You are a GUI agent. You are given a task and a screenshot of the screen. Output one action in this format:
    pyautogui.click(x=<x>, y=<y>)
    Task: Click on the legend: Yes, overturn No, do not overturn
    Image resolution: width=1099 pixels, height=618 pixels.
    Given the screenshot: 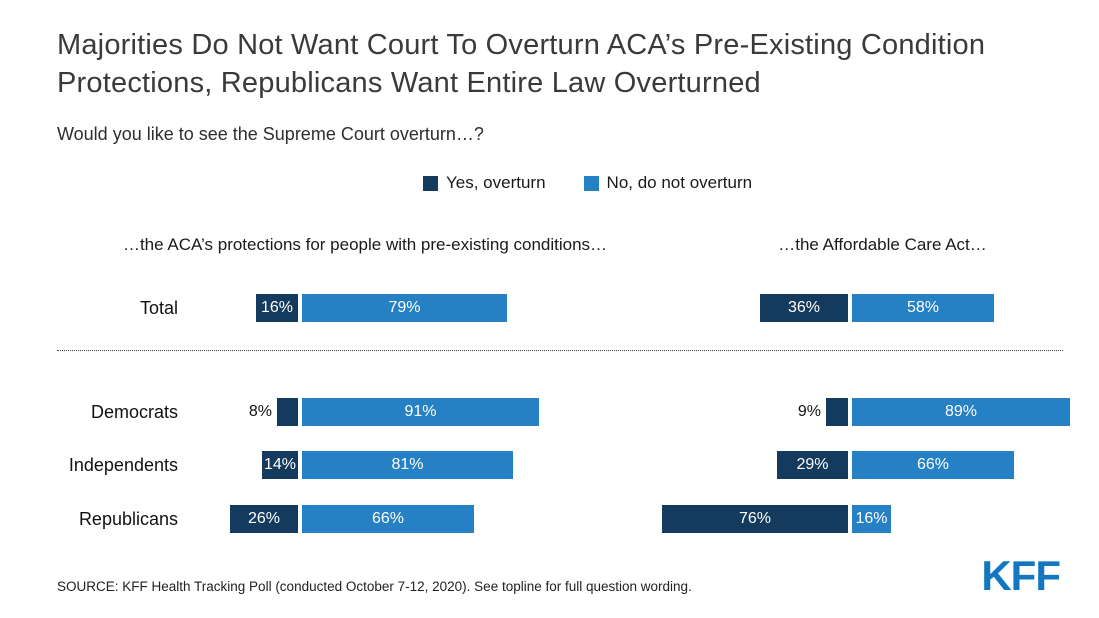 What is the action you would take?
    pyautogui.click(x=587, y=183)
    